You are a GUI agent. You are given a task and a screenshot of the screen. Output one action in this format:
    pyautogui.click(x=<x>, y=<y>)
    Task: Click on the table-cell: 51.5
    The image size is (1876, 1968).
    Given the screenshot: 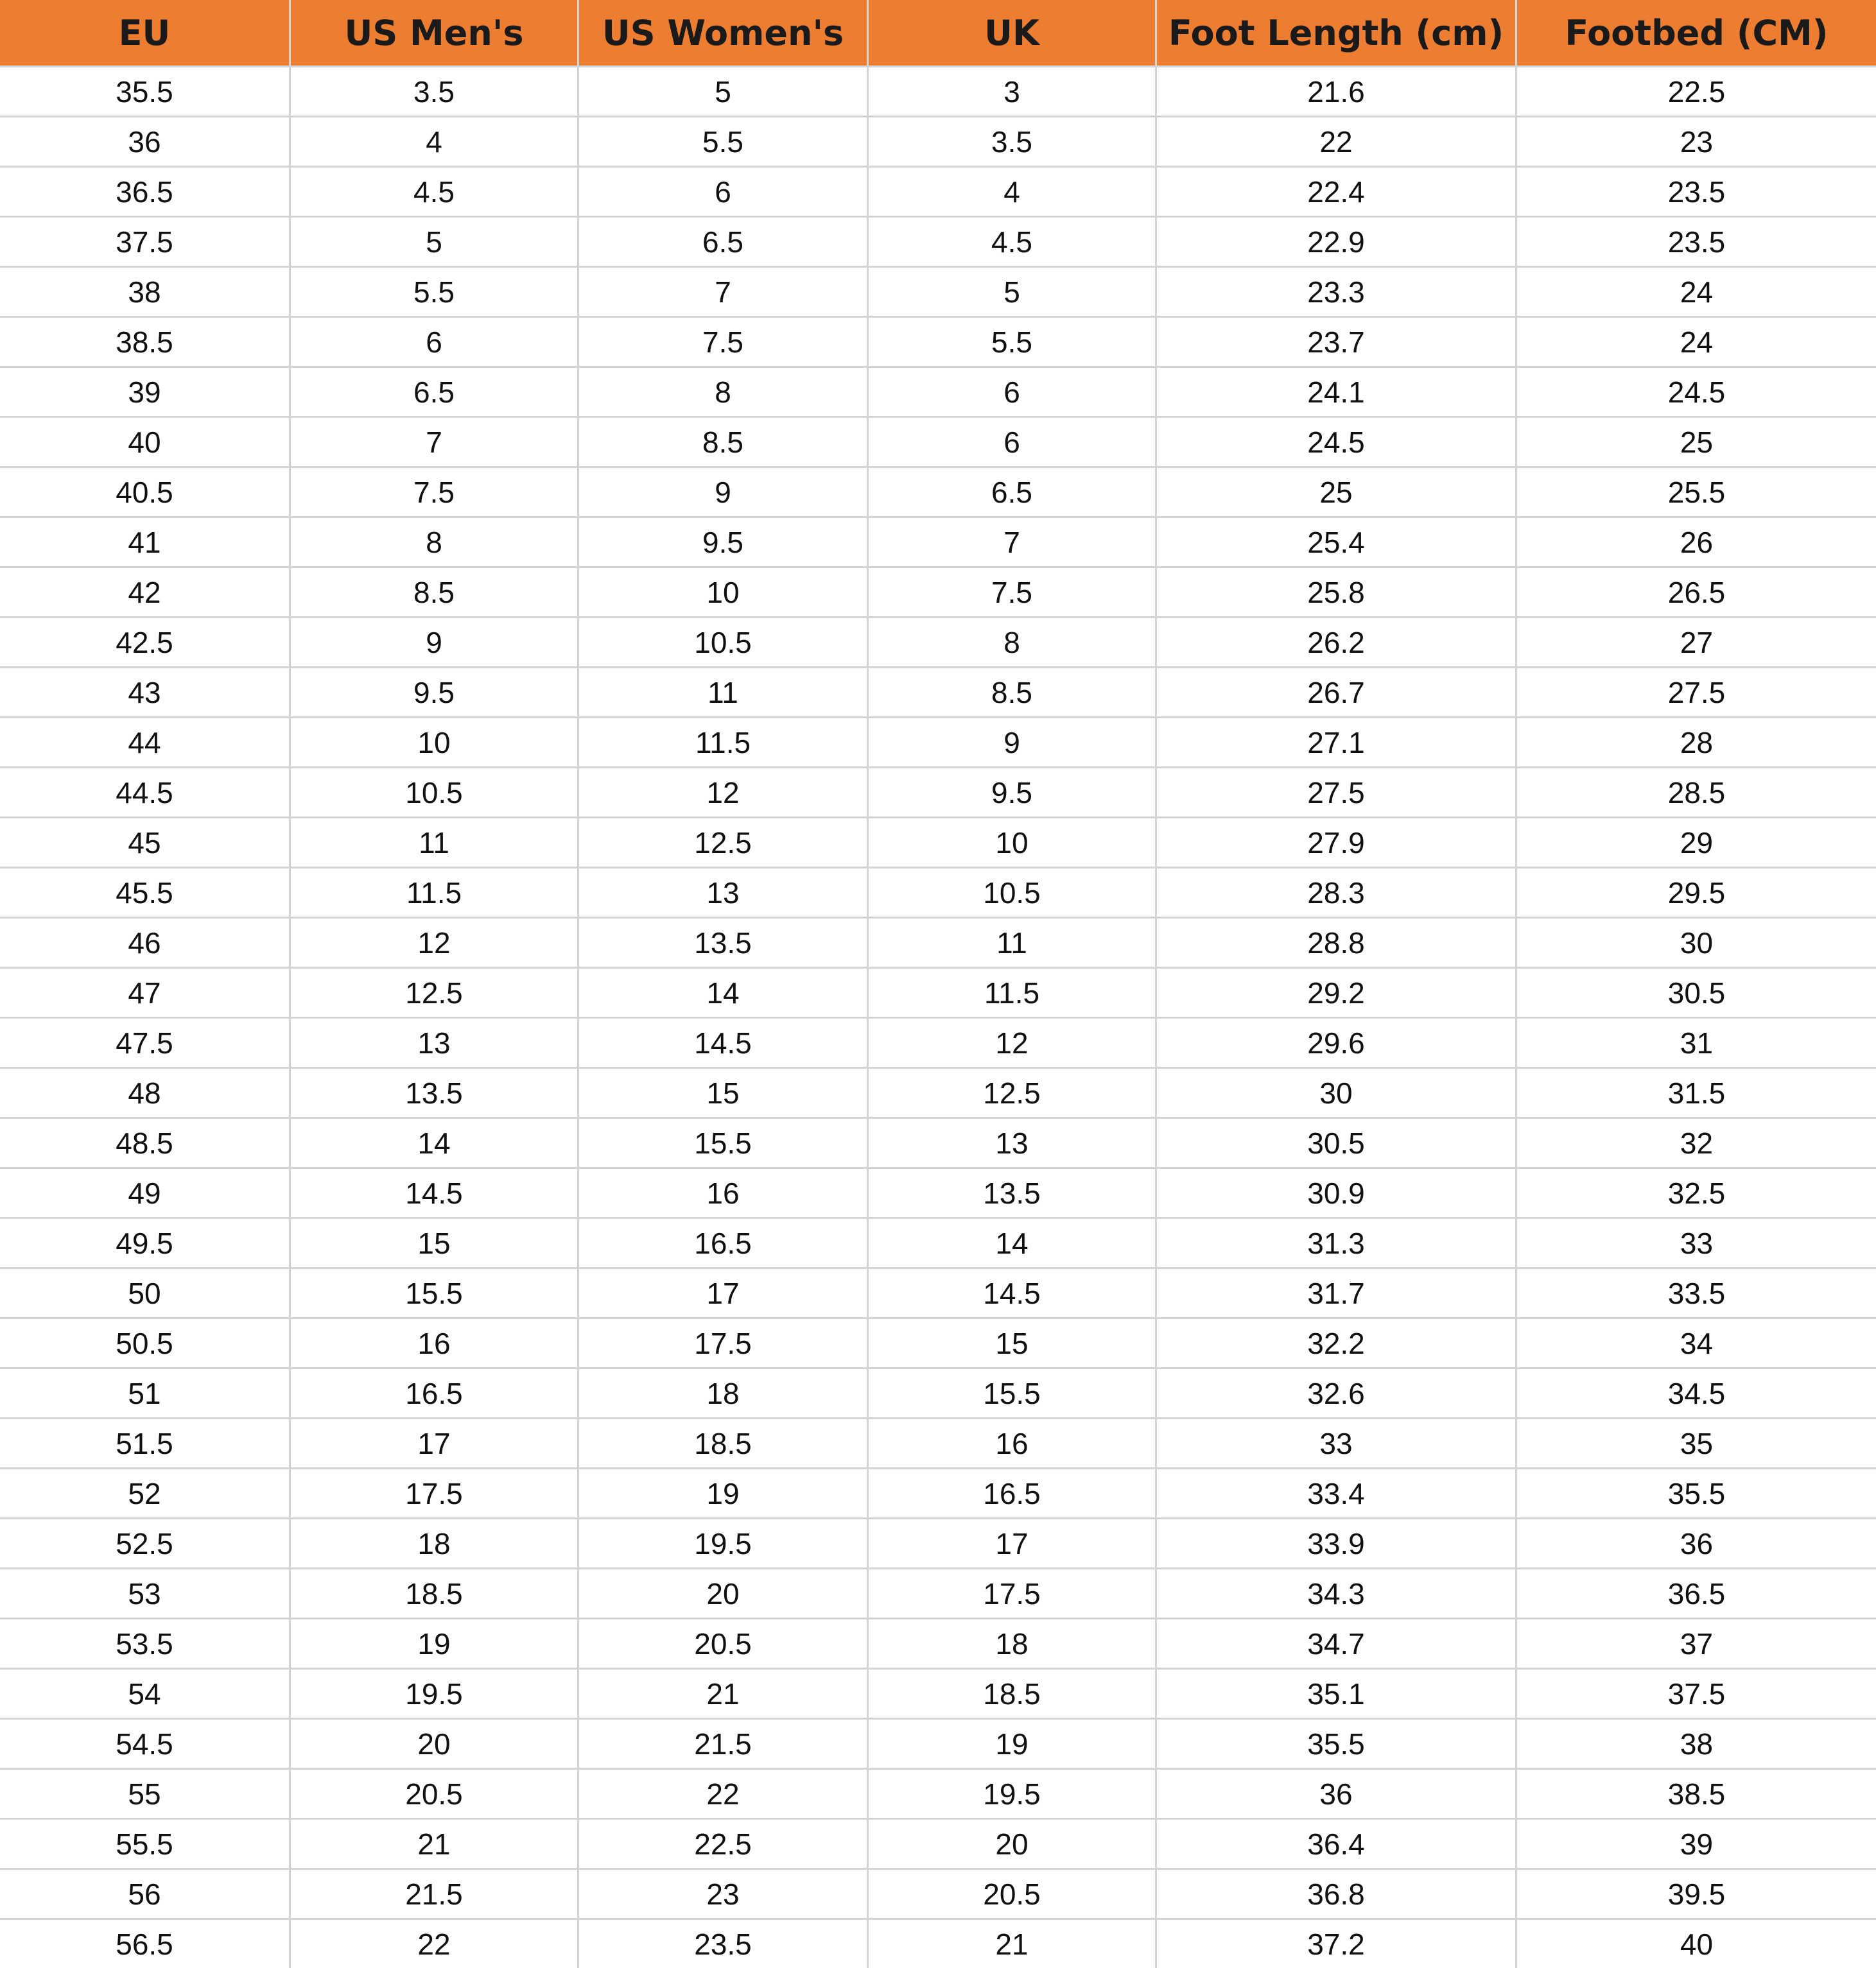 What is the action you would take?
    pyautogui.click(x=144, y=1443)
    